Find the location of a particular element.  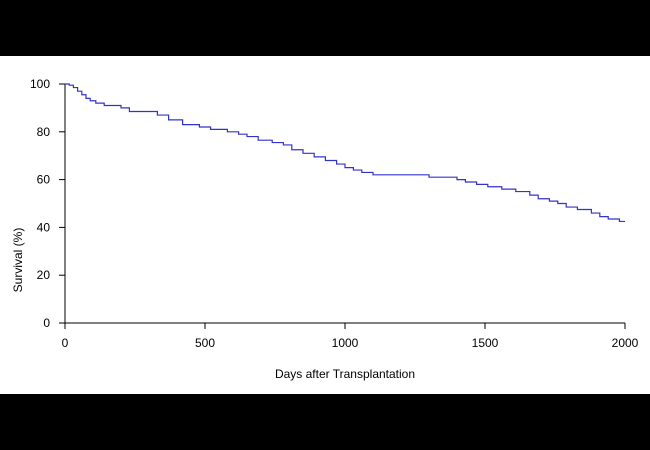

y-tick-label: 80 is located at coordinates (44, 132).